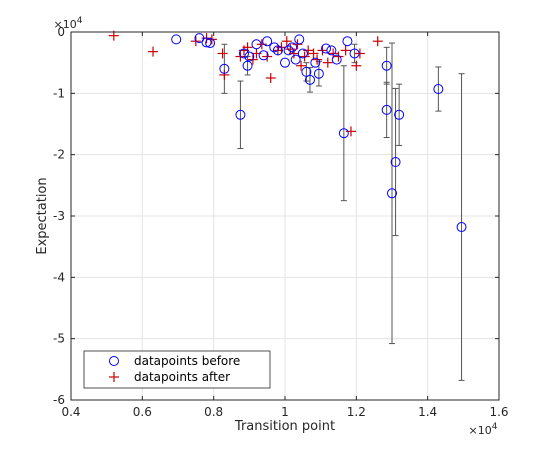 The width and height of the screenshot is (550, 450). What do you see at coordinates (59, 93) in the screenshot?
I see `y-tick-label: -1` at bounding box center [59, 93].